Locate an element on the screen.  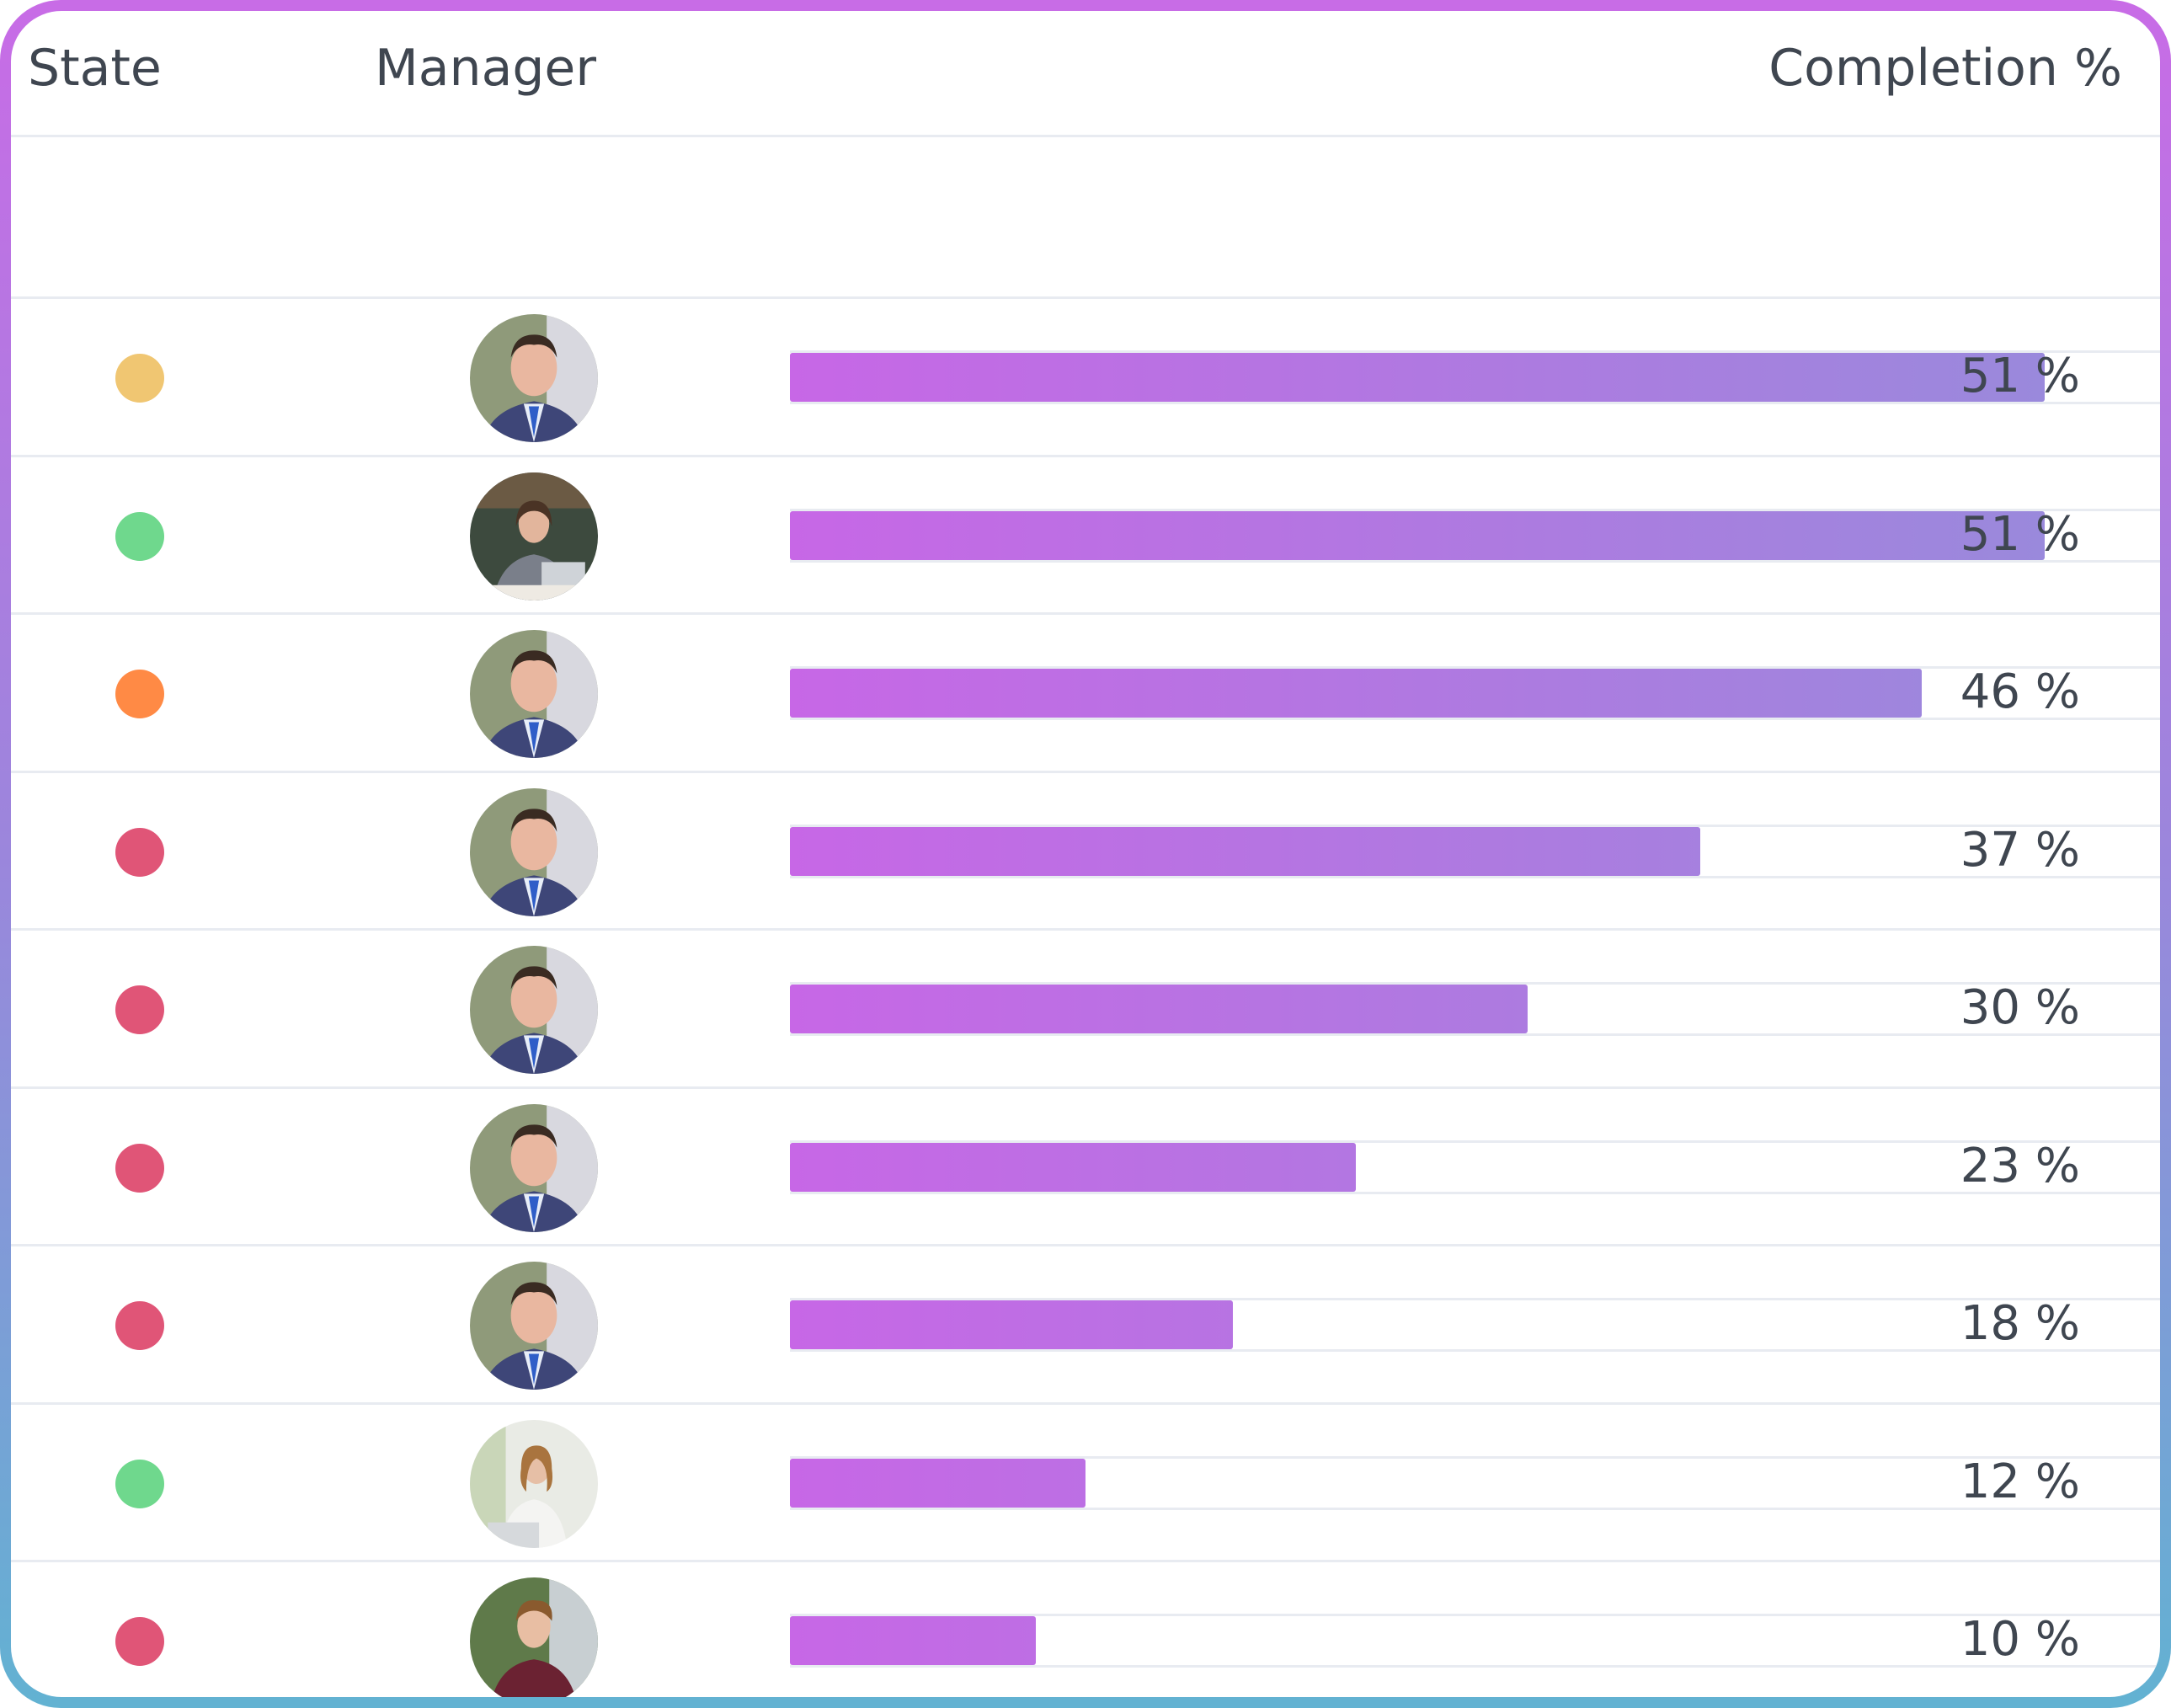
woman-laptop-avatar is located at coordinates (534, 536).